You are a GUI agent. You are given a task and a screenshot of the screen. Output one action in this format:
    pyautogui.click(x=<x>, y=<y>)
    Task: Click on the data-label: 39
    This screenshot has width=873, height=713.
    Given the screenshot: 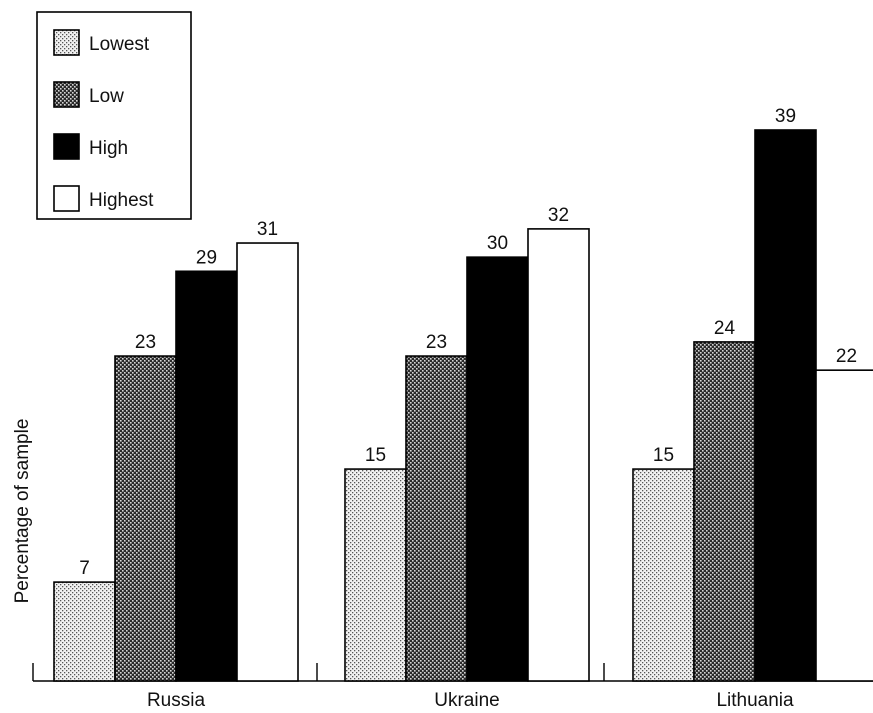 What is the action you would take?
    pyautogui.click(x=785, y=116)
    